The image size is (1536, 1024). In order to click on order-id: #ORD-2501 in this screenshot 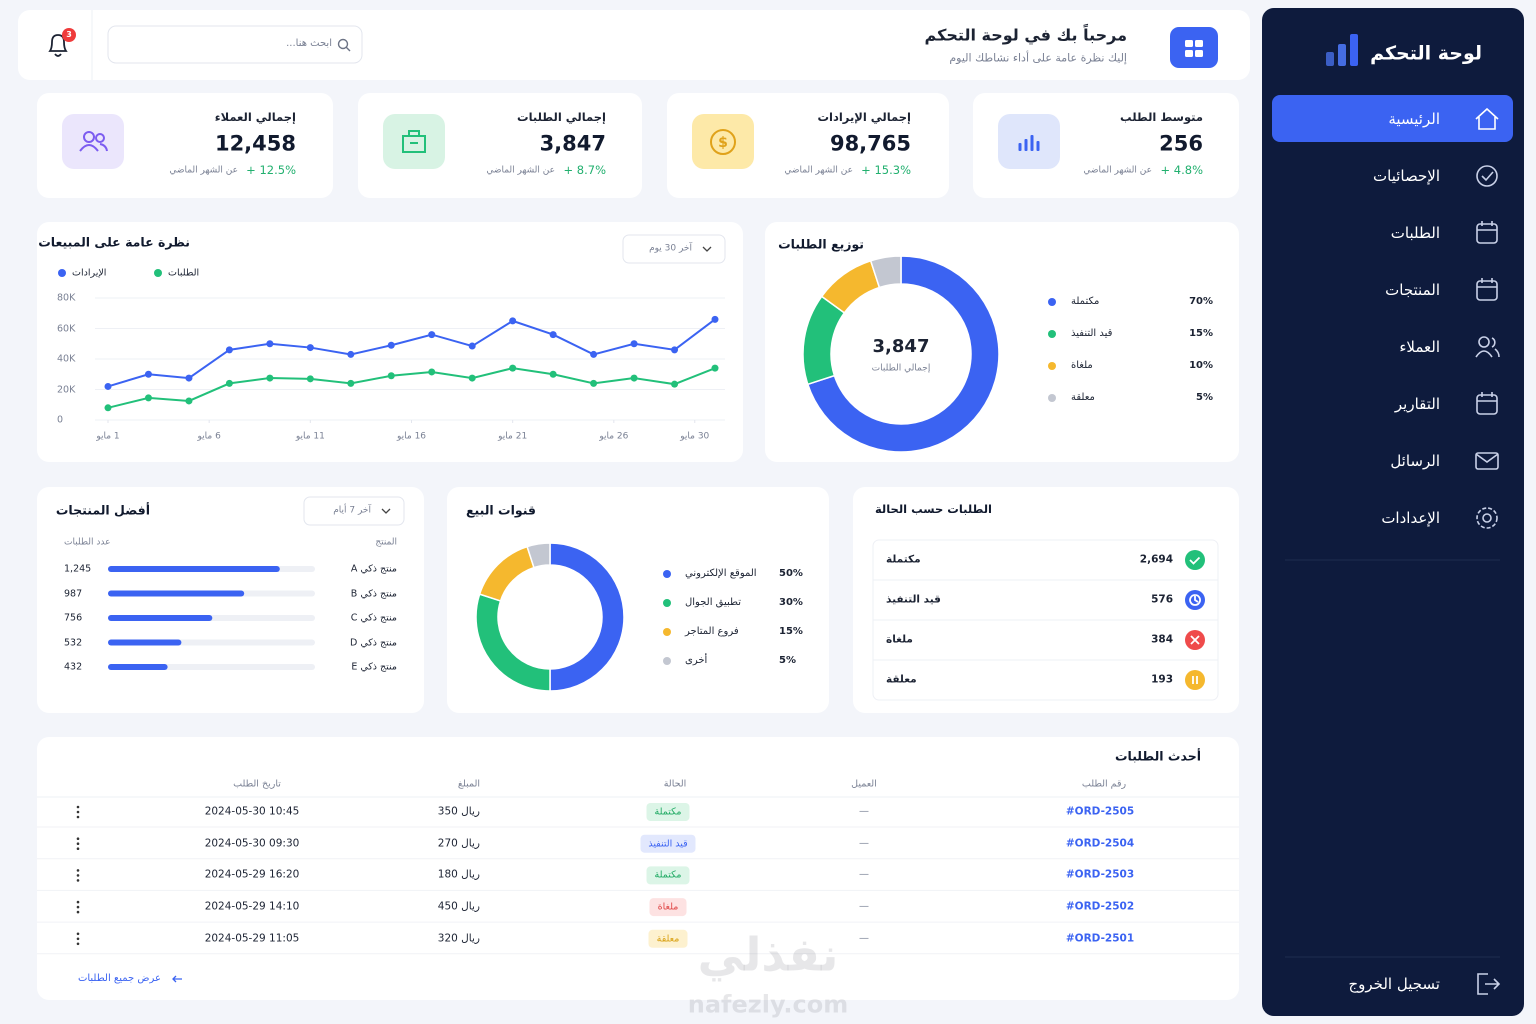, I will do `click(1100, 938)`.